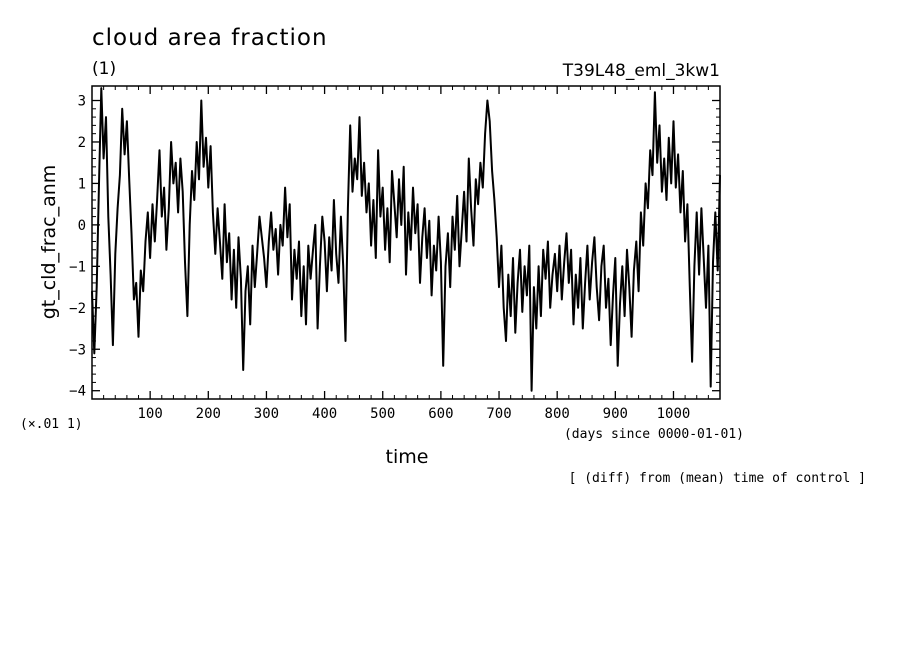 This screenshot has width=904, height=654. I want to click on y-tick-label: −2, so click(77, 309).